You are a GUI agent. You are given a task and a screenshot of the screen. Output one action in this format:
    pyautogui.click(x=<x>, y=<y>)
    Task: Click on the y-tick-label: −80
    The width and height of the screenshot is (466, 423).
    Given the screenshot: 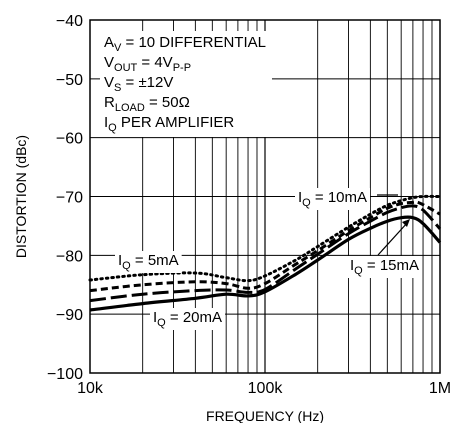 What is the action you would take?
    pyautogui.click(x=69, y=256)
    